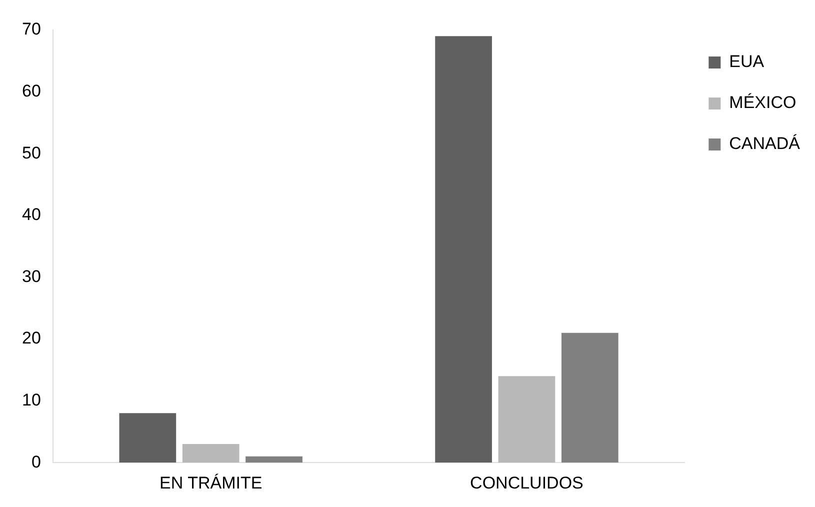  Describe the element at coordinates (527, 482) in the screenshot. I see `x-tick-label: CONCLUIDOS` at that location.